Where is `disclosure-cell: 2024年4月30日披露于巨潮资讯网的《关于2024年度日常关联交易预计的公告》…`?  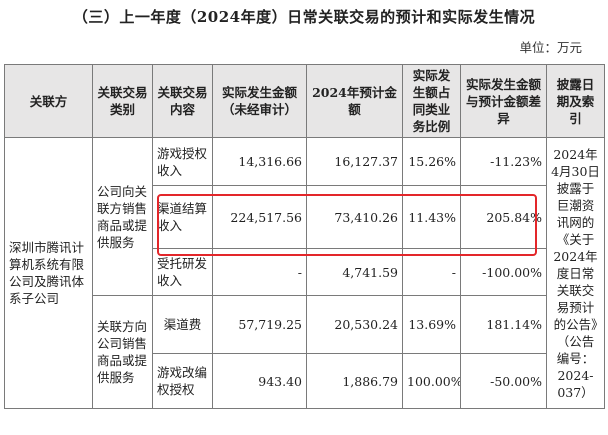 disclosure-cell: 2024年4月30日披露于巨潮资讯网的《关于2024年度日常关联交易预计的公告》… is located at coordinates (575, 273).